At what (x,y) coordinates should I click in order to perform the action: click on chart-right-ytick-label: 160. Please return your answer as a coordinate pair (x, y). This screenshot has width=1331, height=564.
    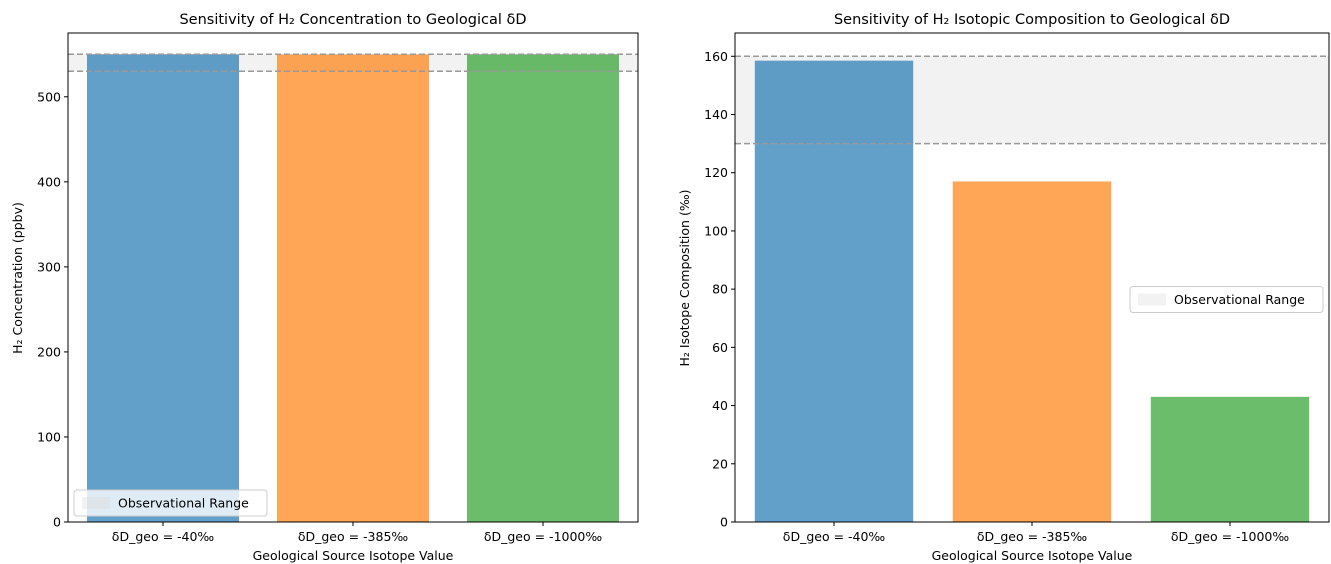
    Looking at the image, I should click on (716, 56).